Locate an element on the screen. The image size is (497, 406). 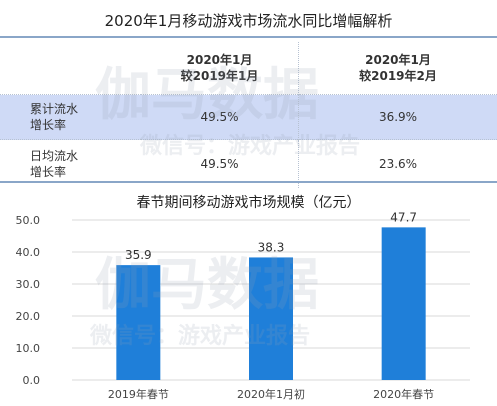
x-category-label: 2019年春节 is located at coordinates (138, 394).